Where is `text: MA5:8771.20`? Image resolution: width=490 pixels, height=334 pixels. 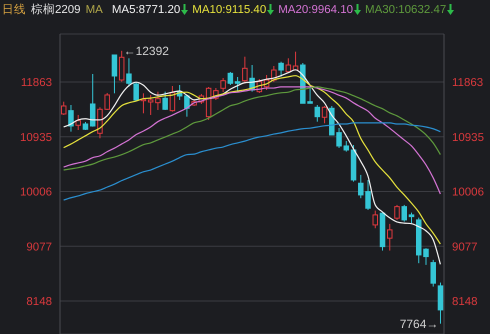
text: MA5:8771.20 is located at coordinates (146, 10).